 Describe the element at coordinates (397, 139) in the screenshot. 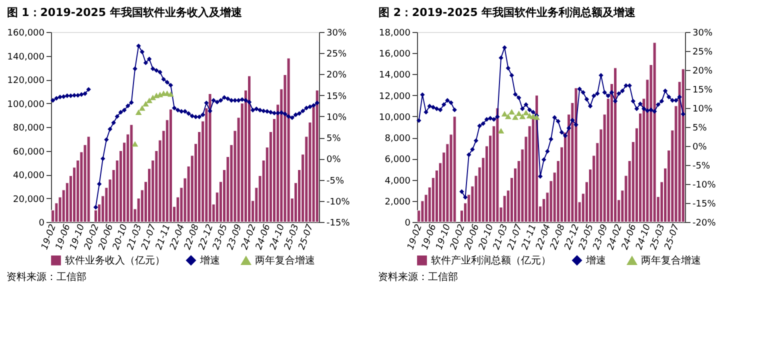

I see `y-tick-label: 8,000` at that location.